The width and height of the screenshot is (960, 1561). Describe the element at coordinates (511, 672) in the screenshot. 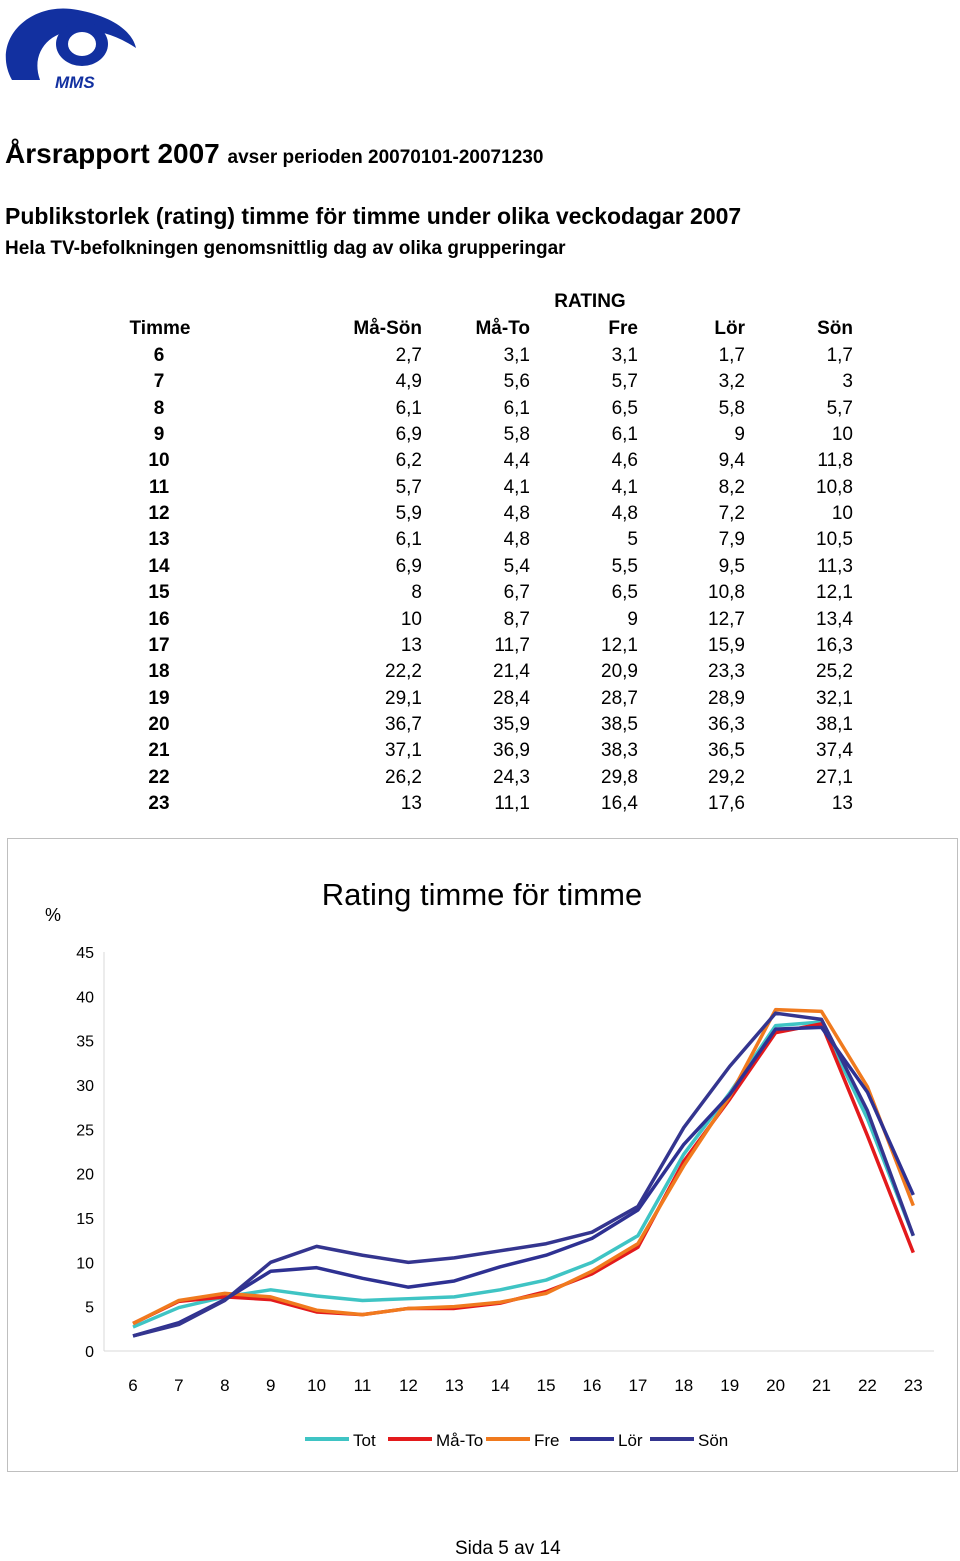

I see `table-cell-value: 21,4` at that location.